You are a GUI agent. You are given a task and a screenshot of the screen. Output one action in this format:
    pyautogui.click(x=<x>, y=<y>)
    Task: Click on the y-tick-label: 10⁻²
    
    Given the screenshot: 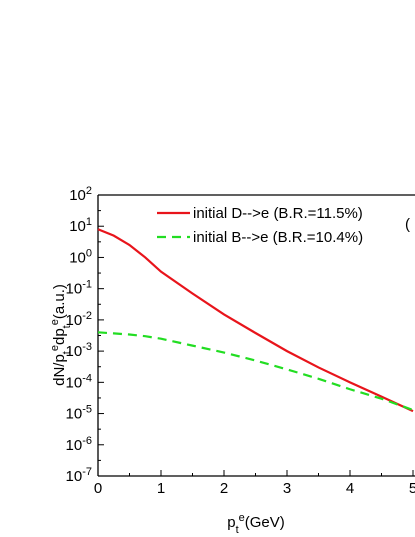 What is the action you would take?
    pyautogui.click(x=79, y=319)
    